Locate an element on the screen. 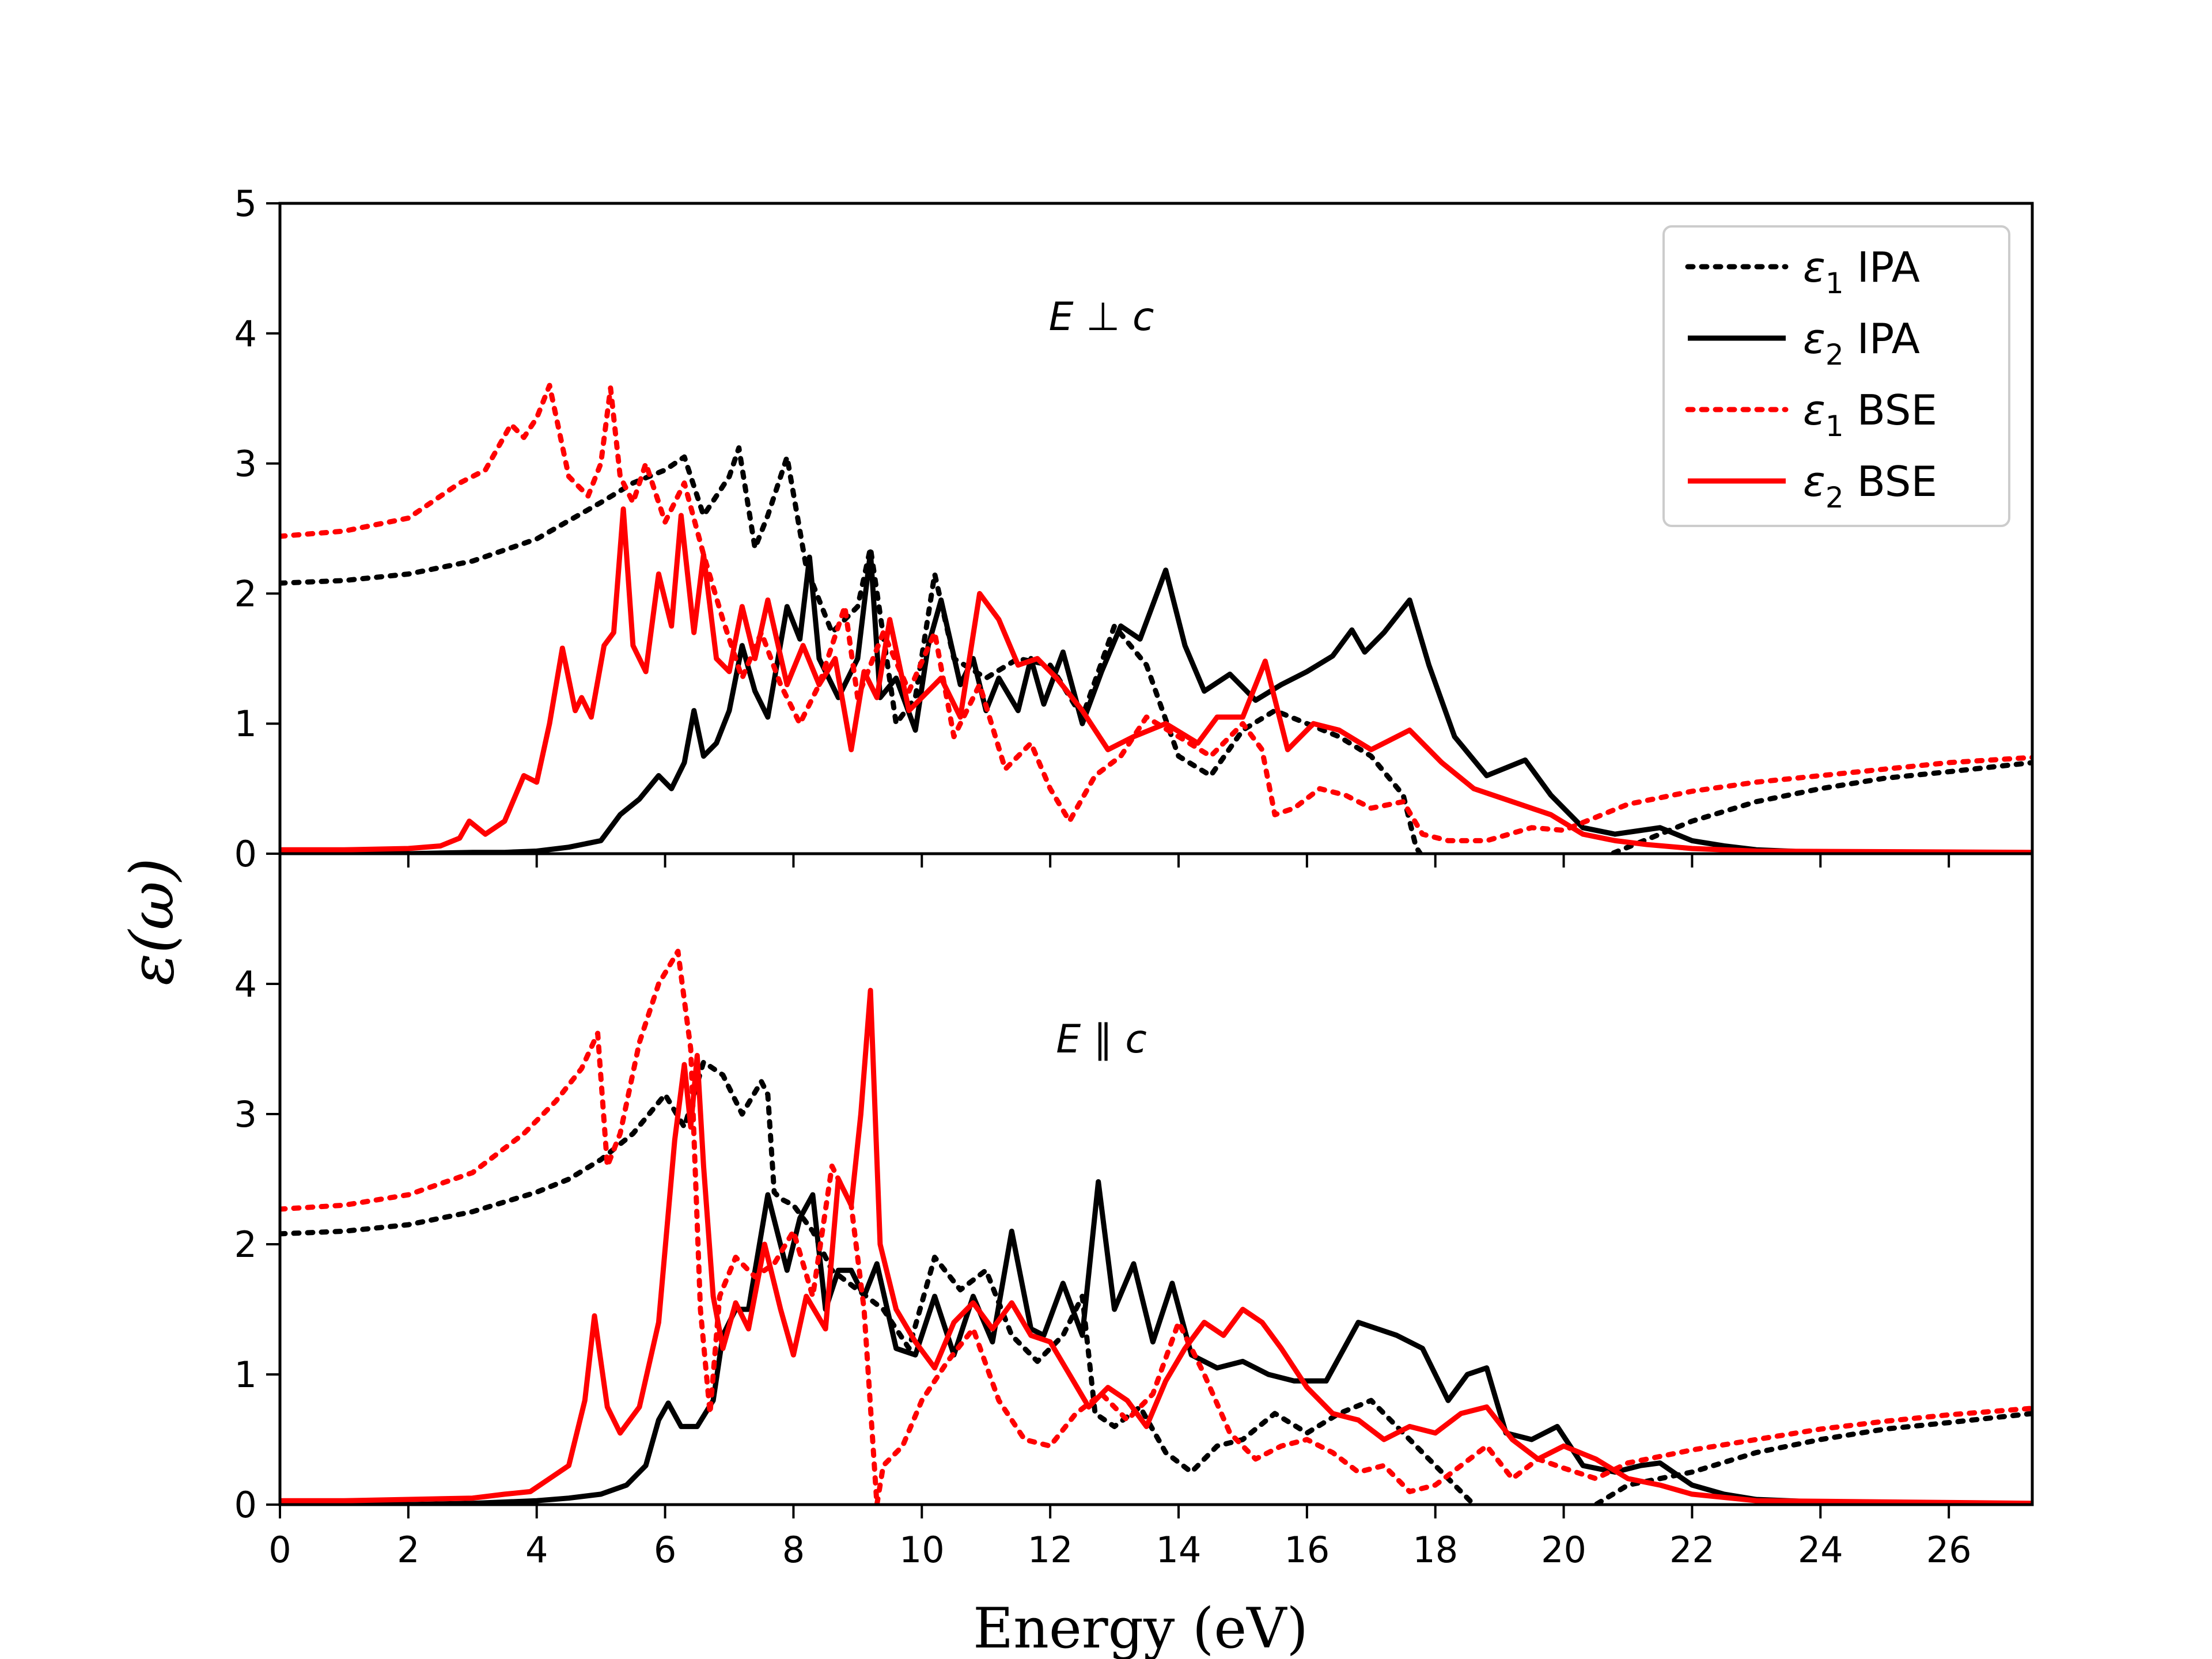  xtick-label: 22 is located at coordinates (1692, 1550).